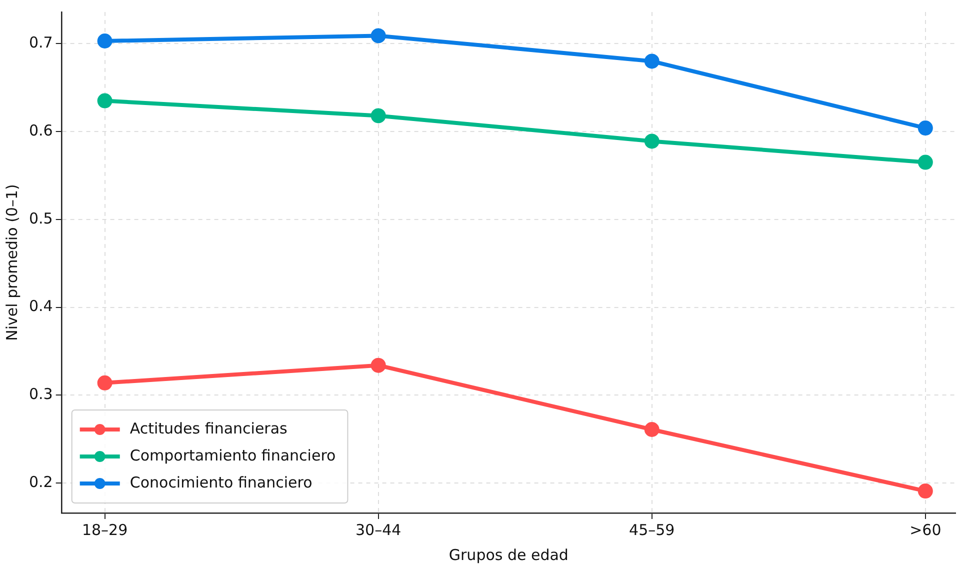  I want to click on x-tick-label: 45–59, so click(652, 529).